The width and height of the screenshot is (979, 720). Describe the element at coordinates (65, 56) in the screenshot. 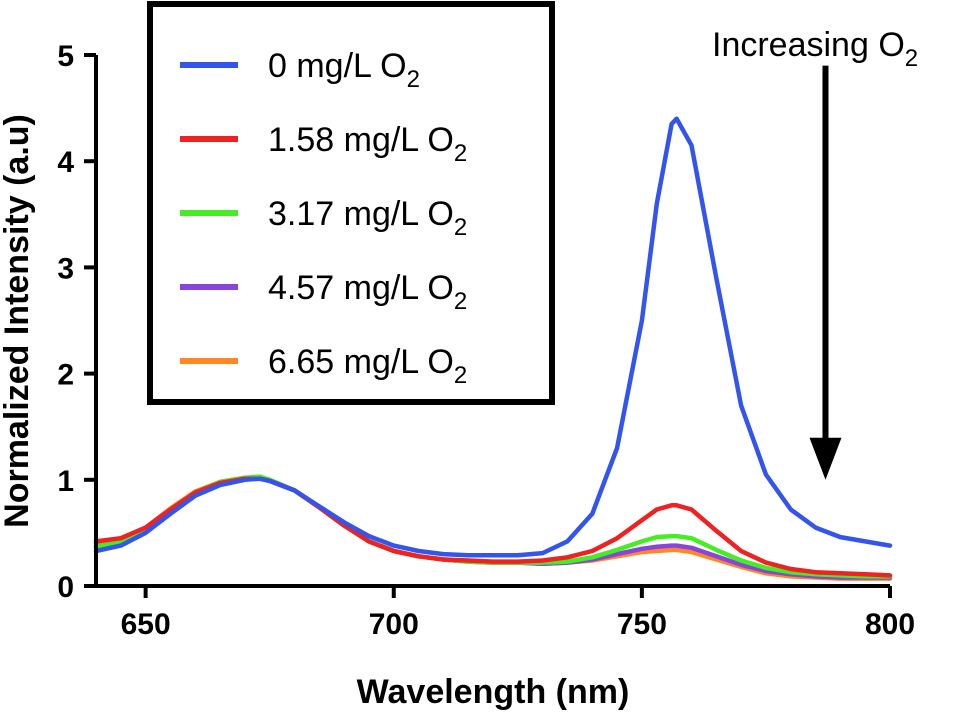

I see `y-tick-label: 5` at that location.